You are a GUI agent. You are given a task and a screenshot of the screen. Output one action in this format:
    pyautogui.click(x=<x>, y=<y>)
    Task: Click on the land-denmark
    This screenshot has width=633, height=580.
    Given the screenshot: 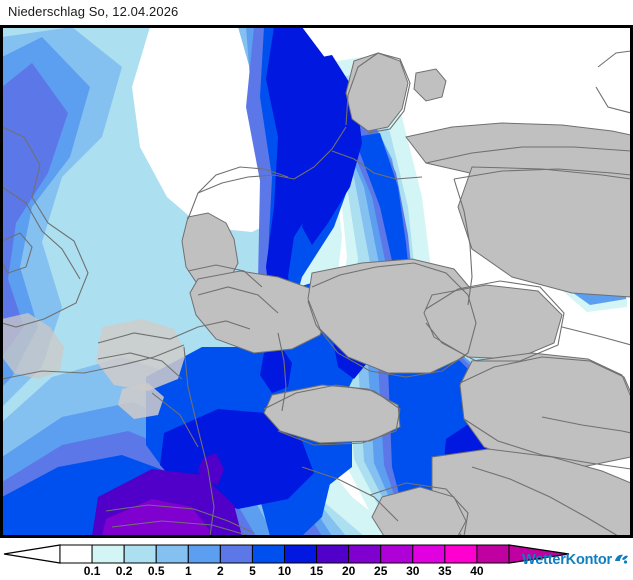 What is the action you would take?
    pyautogui.click(x=377, y=92)
    